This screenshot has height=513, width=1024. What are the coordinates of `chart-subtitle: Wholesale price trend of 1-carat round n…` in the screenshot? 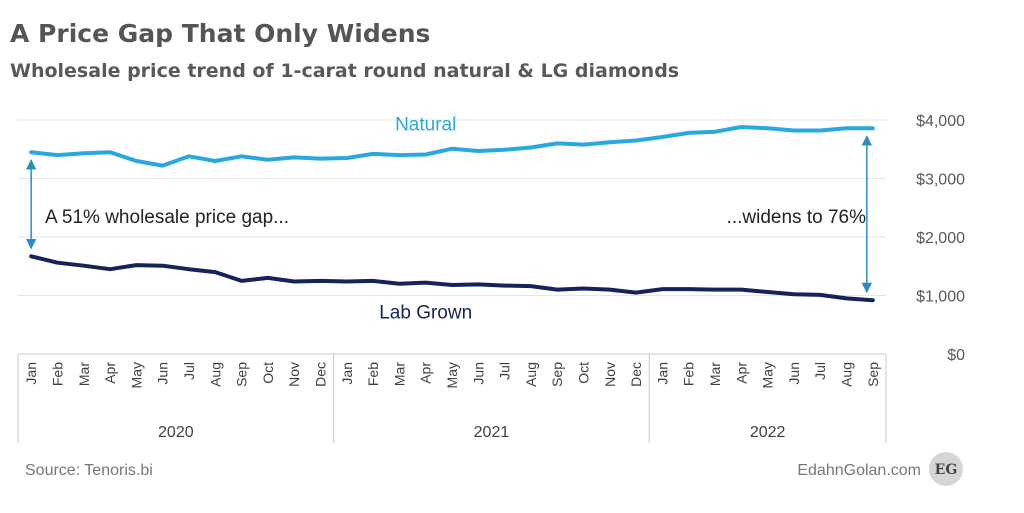 It's located at (344, 71).